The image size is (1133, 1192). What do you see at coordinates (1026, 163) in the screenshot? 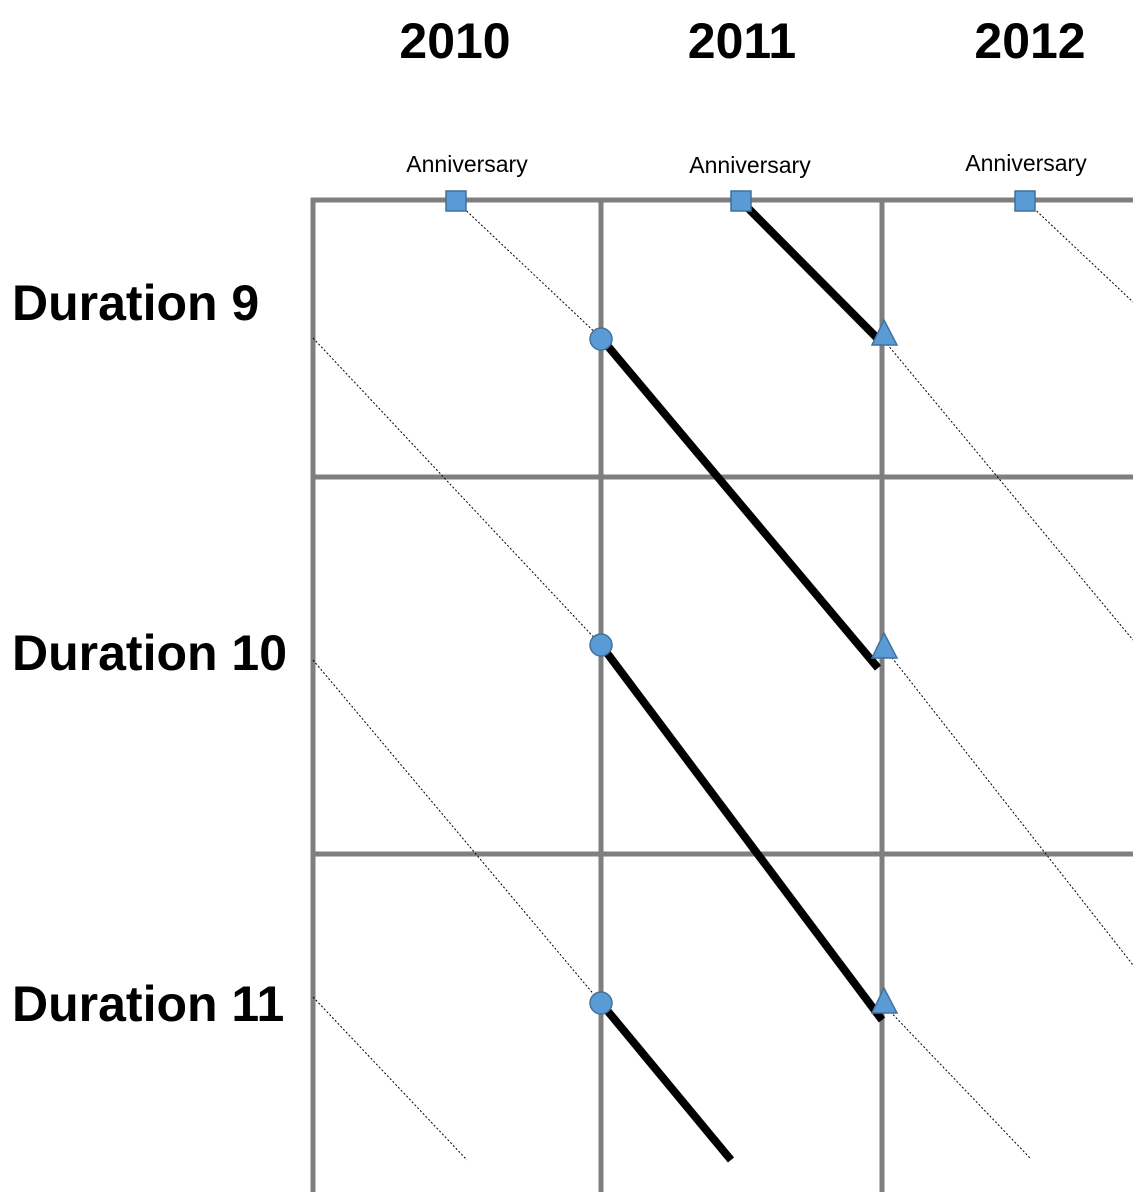
I see `anniversary-label-2012: Anniversary` at bounding box center [1026, 163].